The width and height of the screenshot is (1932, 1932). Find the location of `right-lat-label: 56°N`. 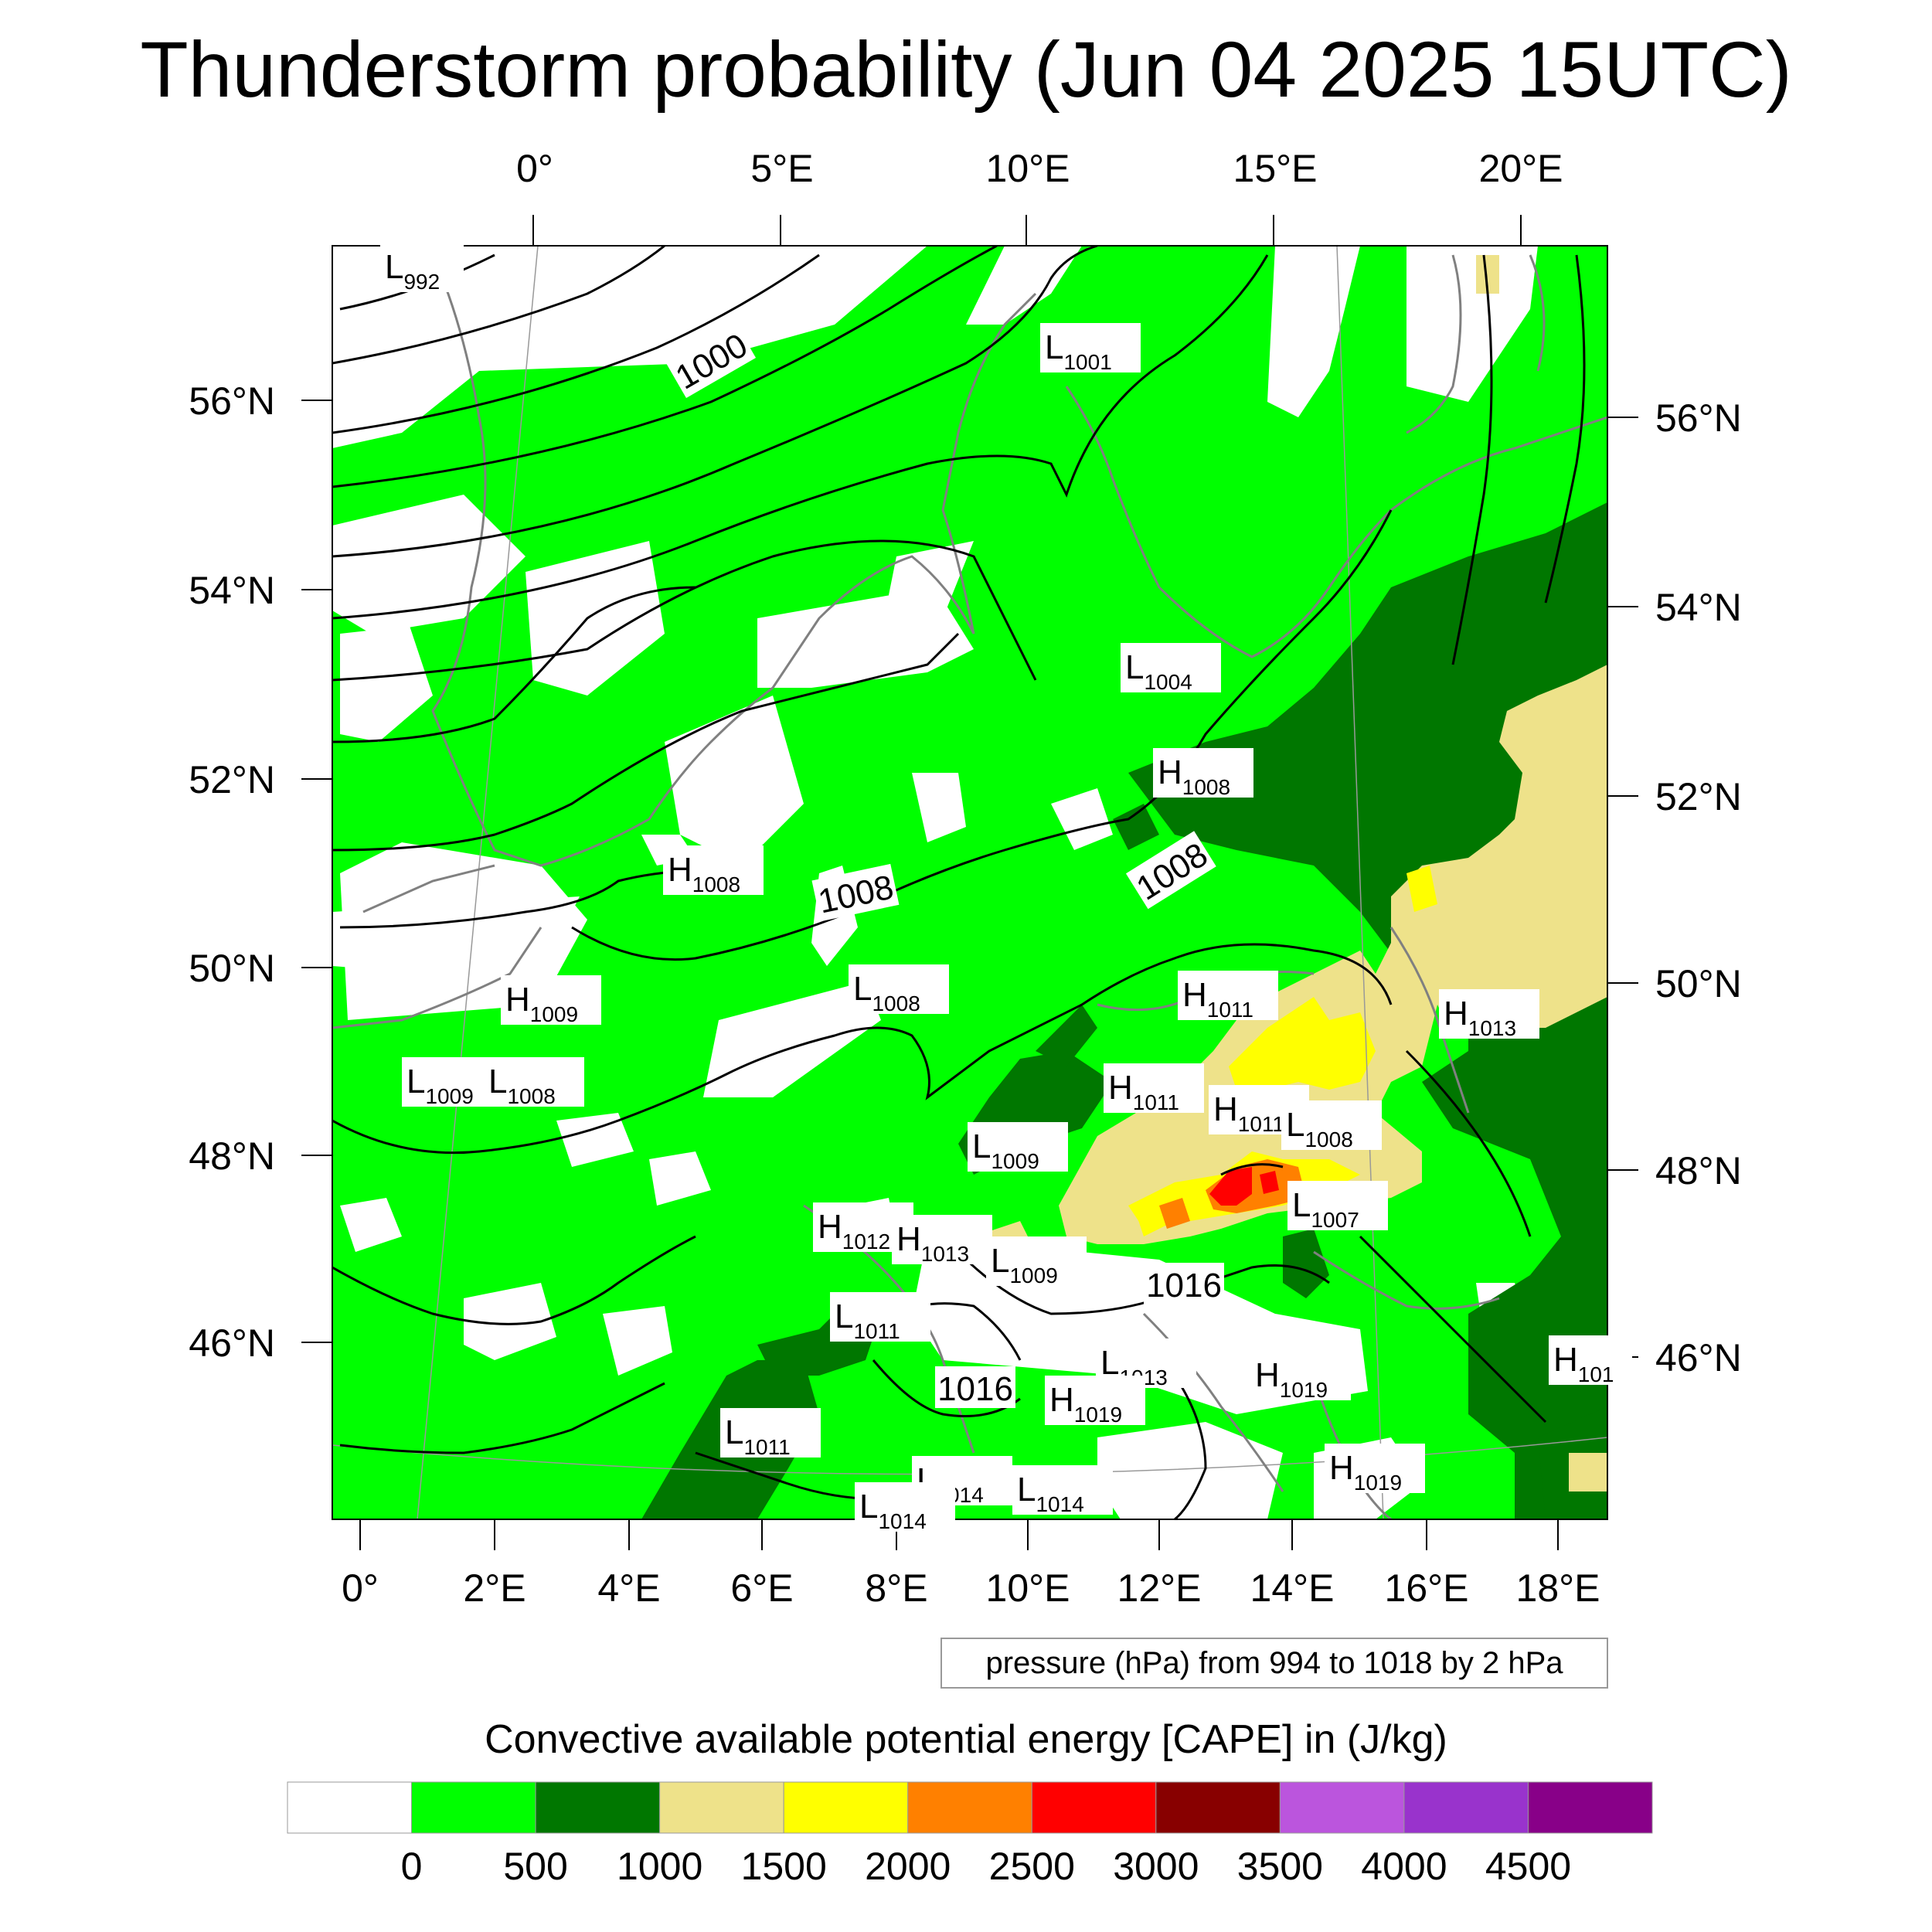

right-lat-label: 56°N is located at coordinates (1699, 418).